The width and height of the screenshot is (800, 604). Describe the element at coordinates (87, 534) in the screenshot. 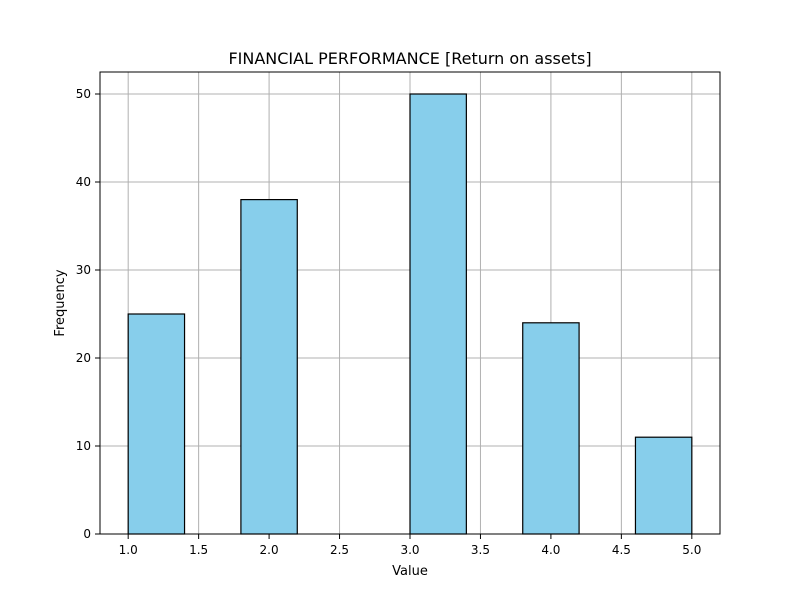

I see `y-tick-label: 0` at that location.